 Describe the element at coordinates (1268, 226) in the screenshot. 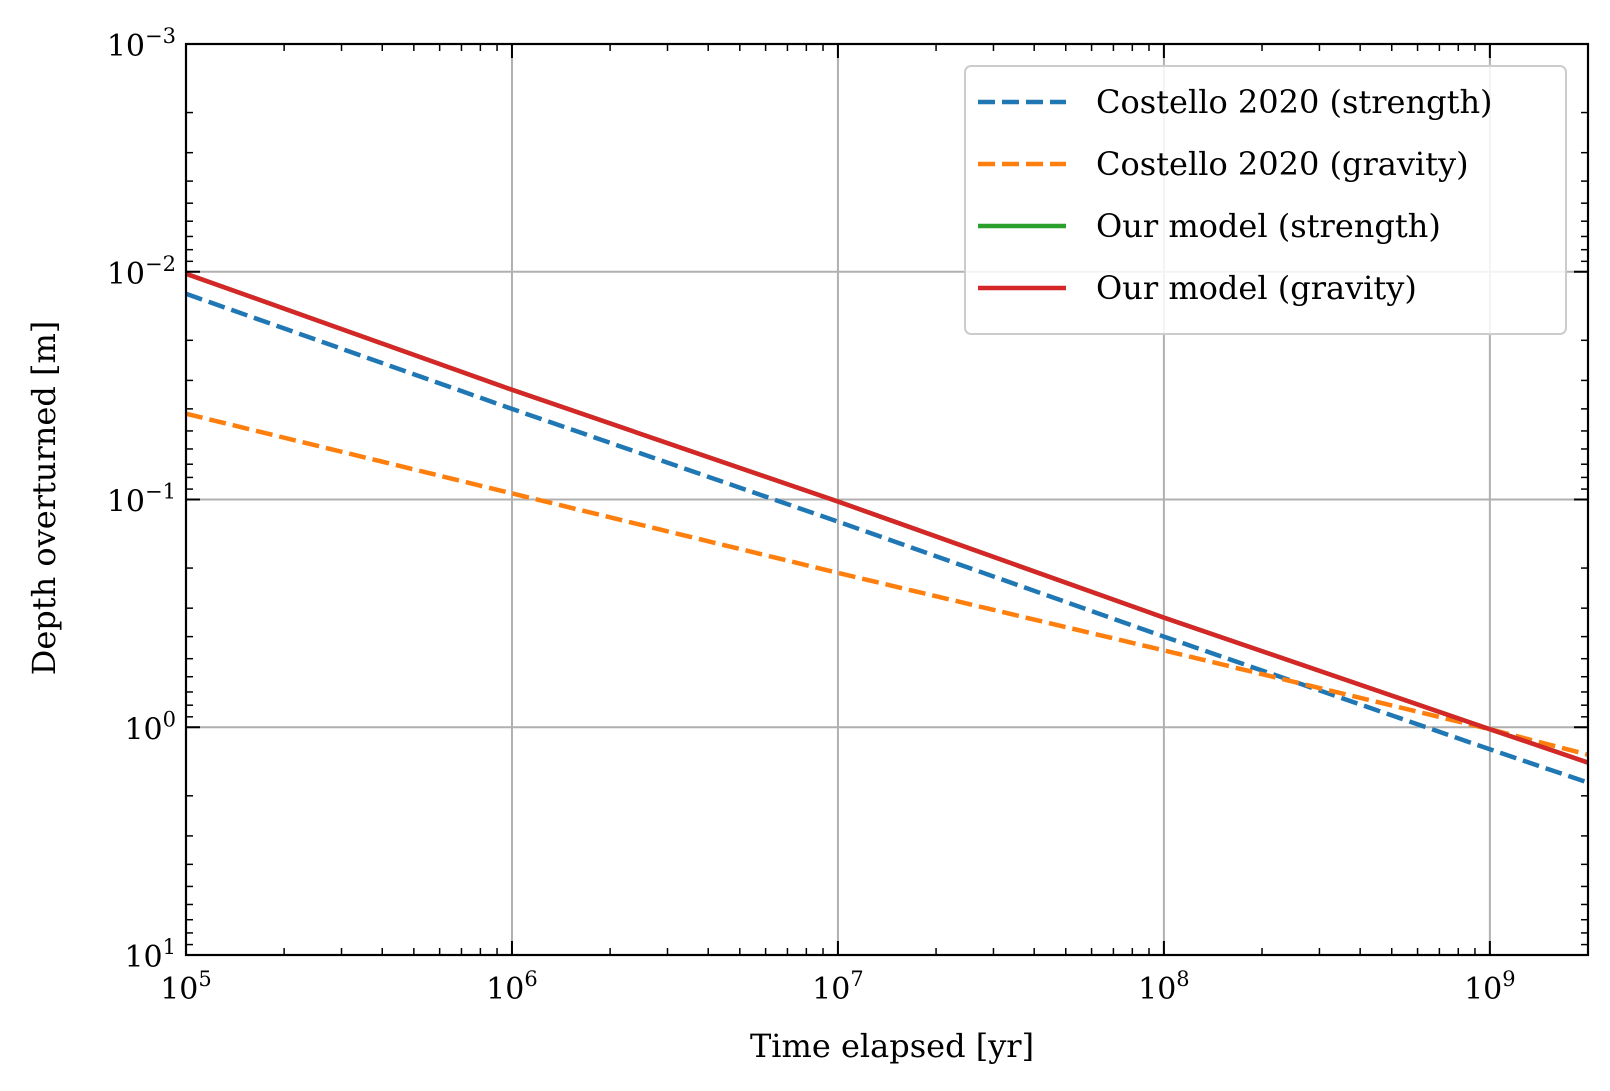

I see `legend-label: Our model (strength)` at that location.